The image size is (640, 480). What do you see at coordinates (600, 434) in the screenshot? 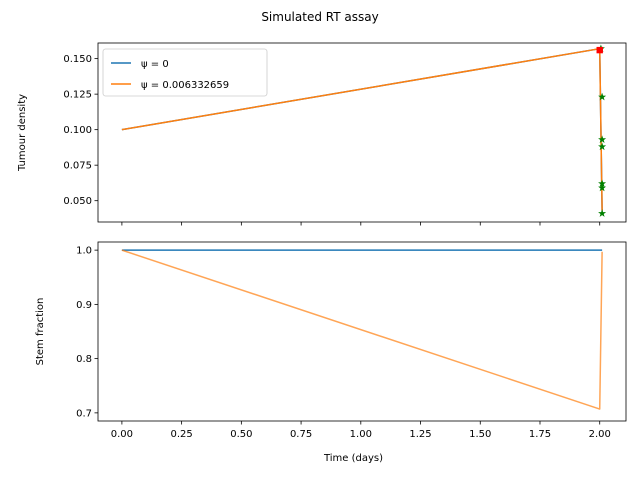
I see `x-tick-label: 2.00` at bounding box center [600, 434].